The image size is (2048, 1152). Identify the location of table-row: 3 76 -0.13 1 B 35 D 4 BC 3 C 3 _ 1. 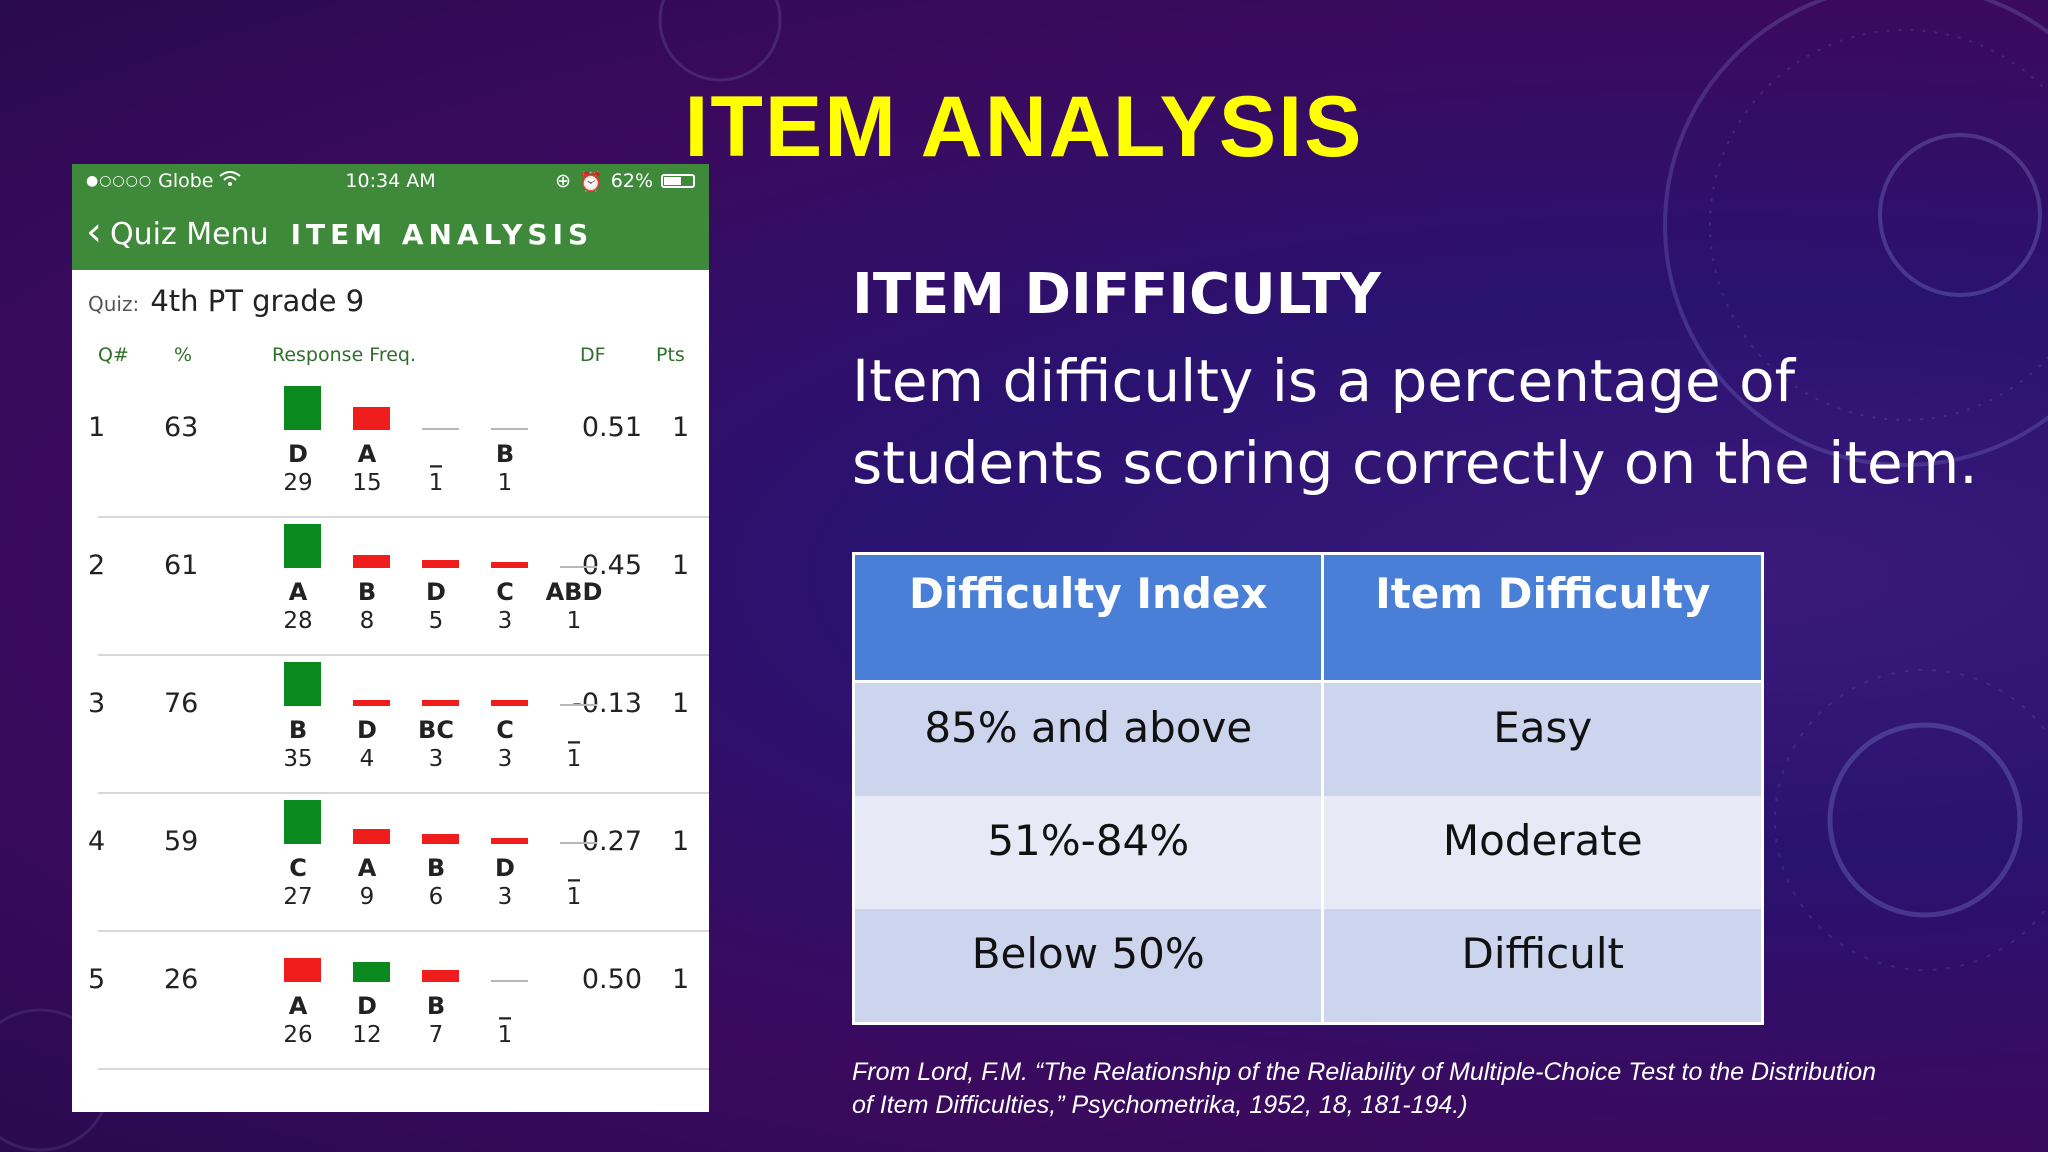
(390, 725).